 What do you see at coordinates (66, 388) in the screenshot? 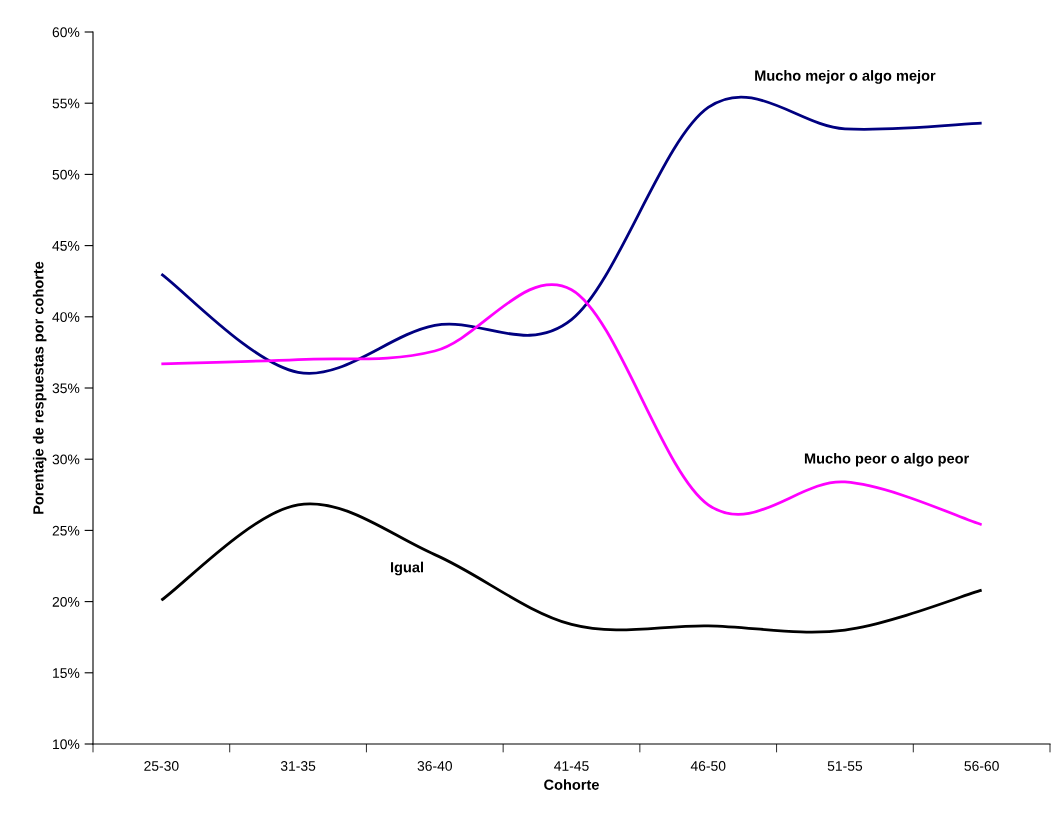
I see `y-tick-label: 35%` at bounding box center [66, 388].